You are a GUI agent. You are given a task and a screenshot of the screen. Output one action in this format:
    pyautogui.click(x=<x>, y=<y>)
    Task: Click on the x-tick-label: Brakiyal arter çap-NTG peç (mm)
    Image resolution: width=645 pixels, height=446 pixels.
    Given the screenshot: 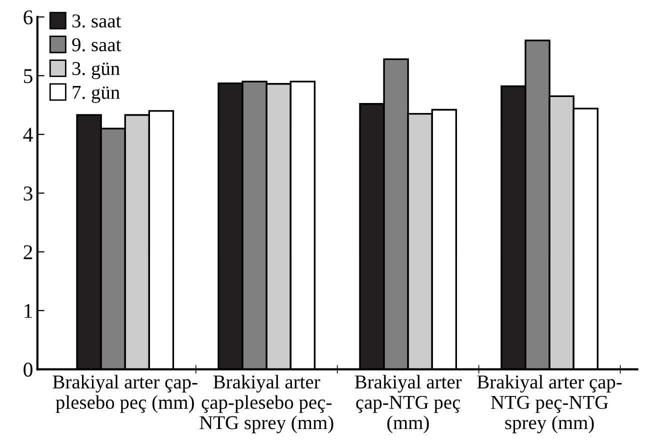 What is the action you would take?
    pyautogui.click(x=408, y=404)
    